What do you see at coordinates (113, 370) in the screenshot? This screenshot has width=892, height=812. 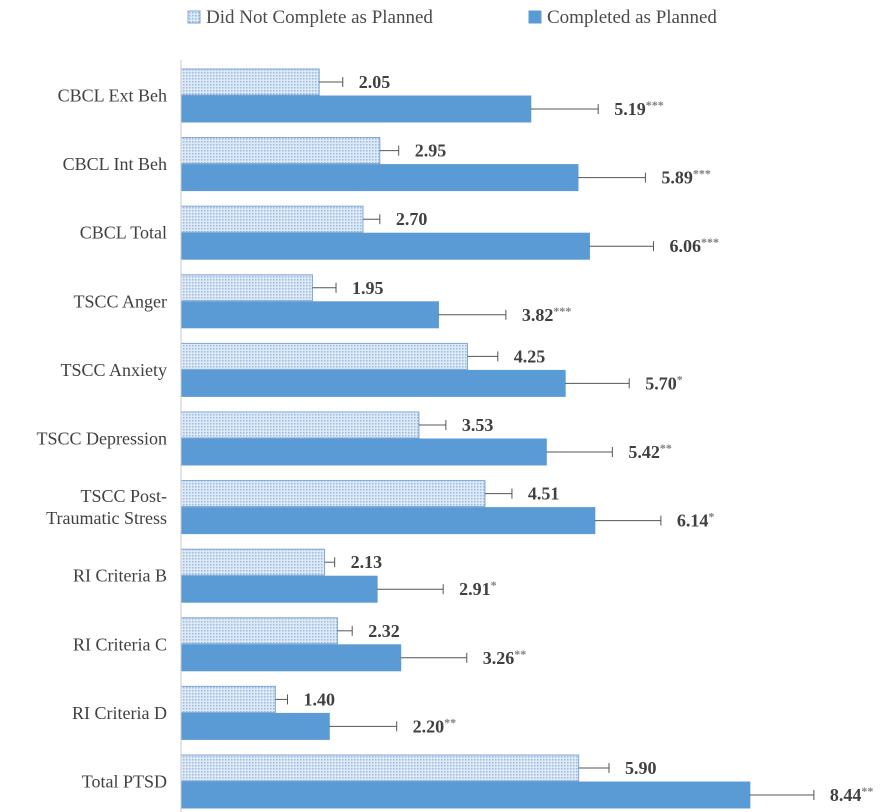 I see `category-label: TSCC Anxiety` at bounding box center [113, 370].